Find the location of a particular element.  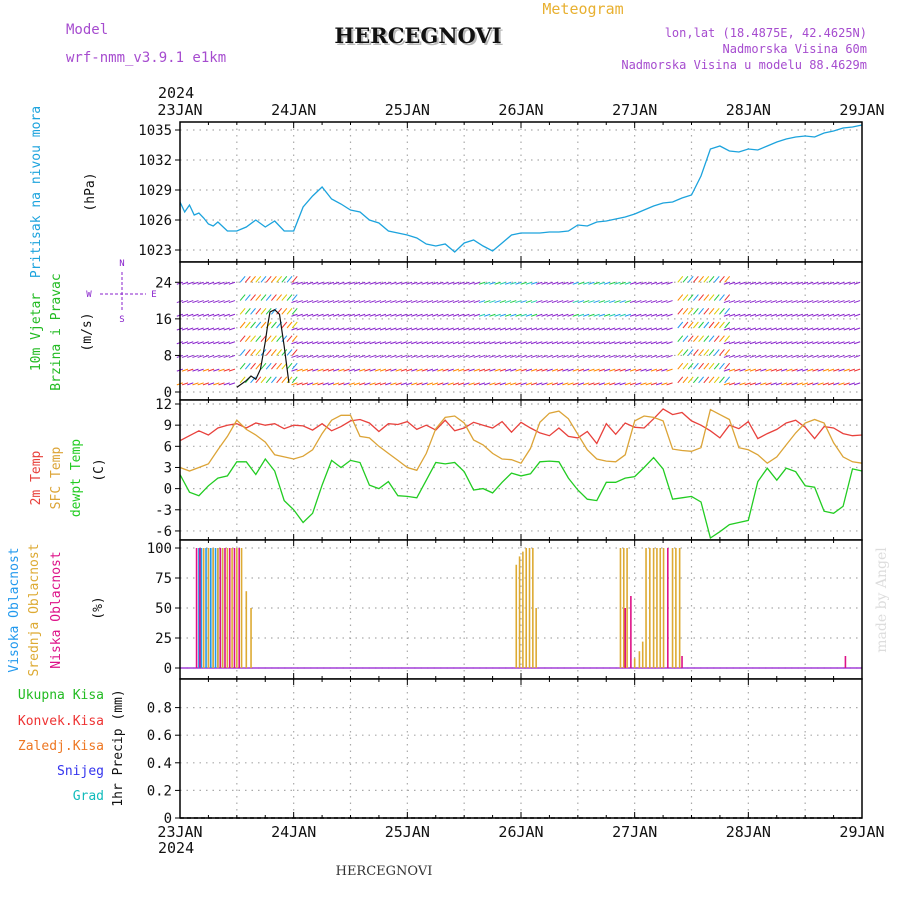

x-tick-label-top: 27JAN is located at coordinates (634, 110).